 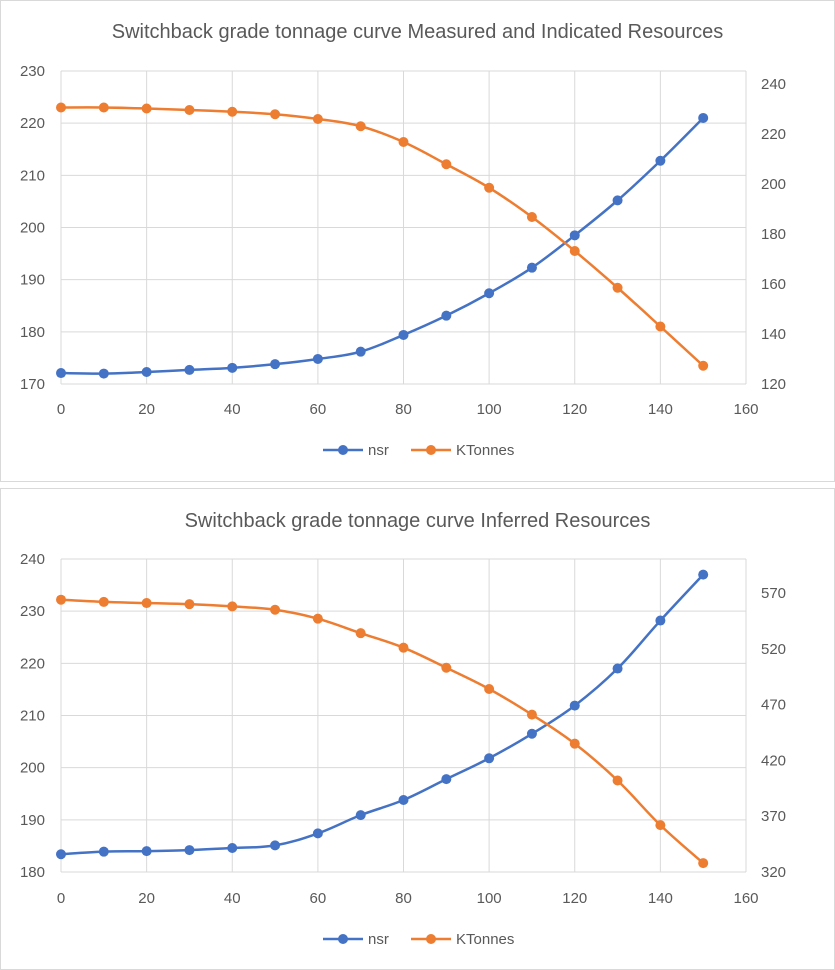 What do you see at coordinates (32, 559) in the screenshot?
I see `y-left-tick-label: 240` at bounding box center [32, 559].